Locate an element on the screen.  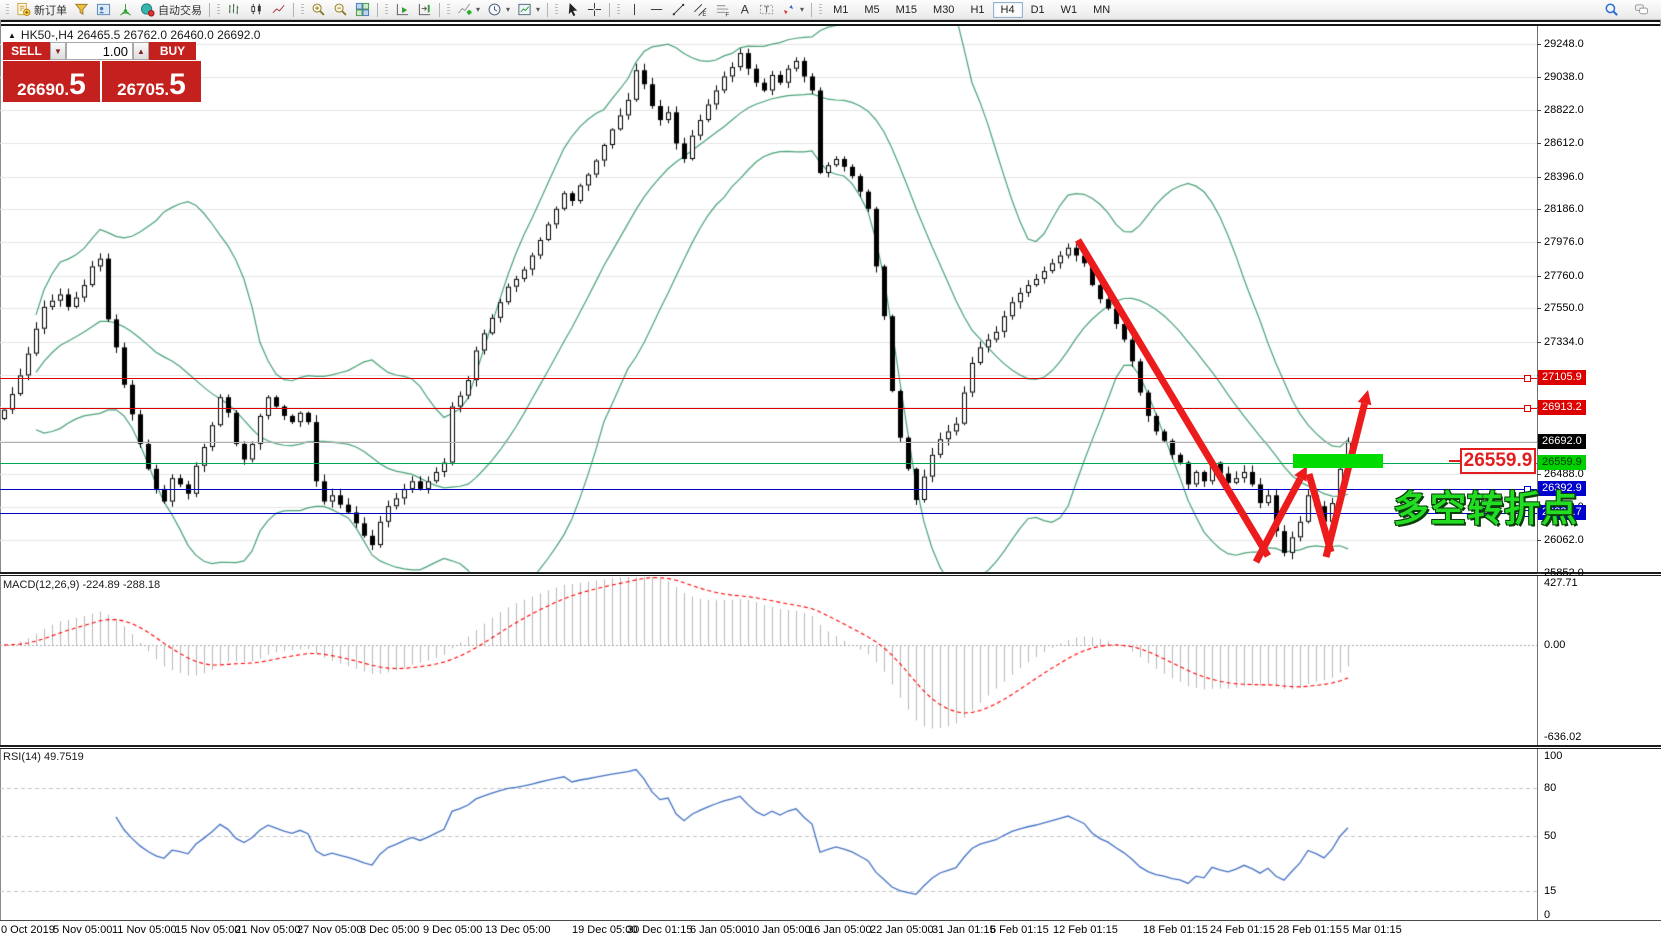
macd-scale-label: -636.02 is located at coordinates (1563, 737).